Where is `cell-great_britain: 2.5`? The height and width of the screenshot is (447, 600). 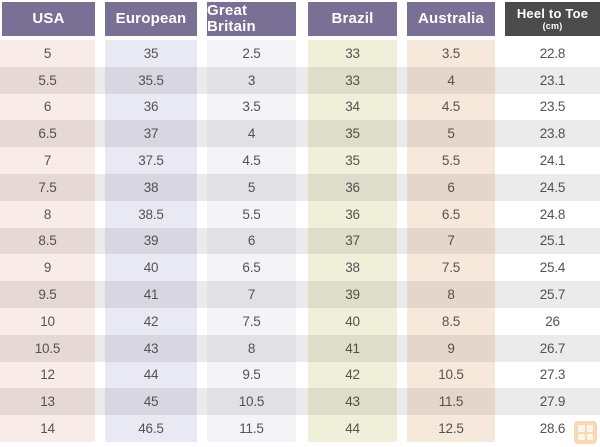
cell-great_britain: 2.5 is located at coordinates (251, 53).